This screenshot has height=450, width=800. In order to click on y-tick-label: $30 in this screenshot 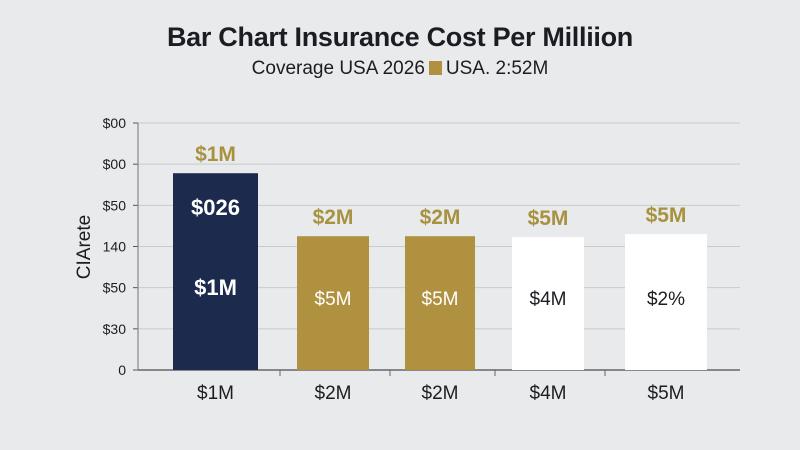, I will do `click(115, 329)`.